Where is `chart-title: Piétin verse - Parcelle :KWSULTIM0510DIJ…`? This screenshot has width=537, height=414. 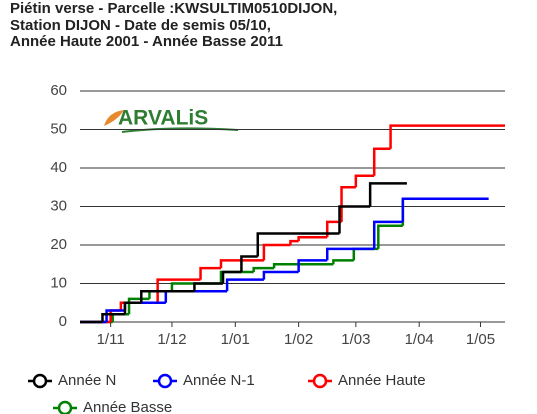 chart-title: Piétin verse - Parcelle :KWSULTIM0510DIJ… is located at coordinates (173, 8).